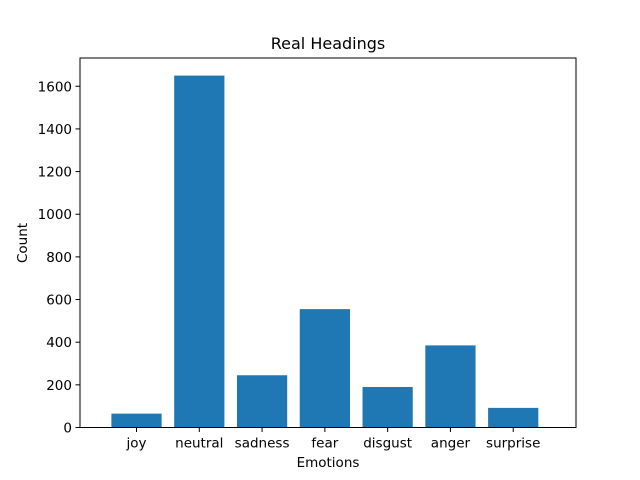 The width and height of the screenshot is (640, 480). I want to click on bar-disgust, so click(387, 407).